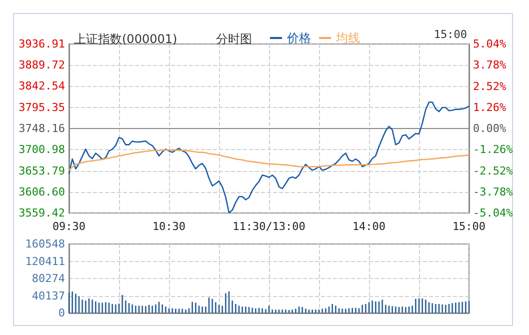 The width and height of the screenshot is (529, 335). I want to click on text: 15:00, so click(451, 34).